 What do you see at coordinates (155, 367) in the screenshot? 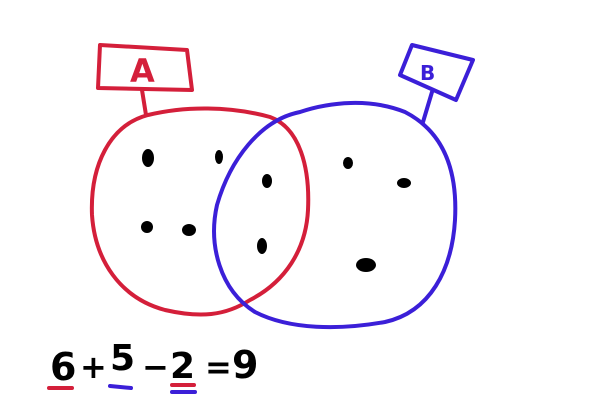
I see `equation-minus: −` at bounding box center [155, 367].